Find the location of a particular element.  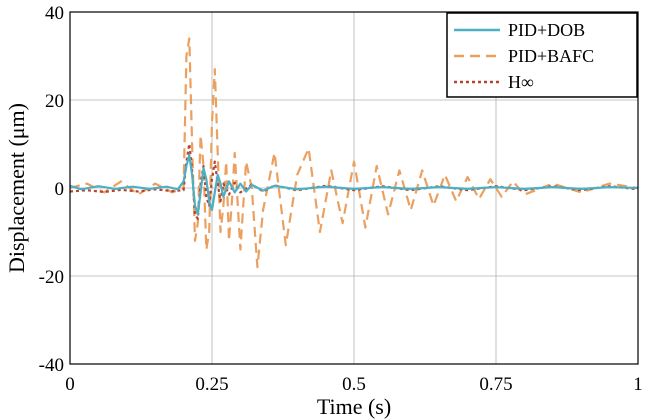

y-tick-label: -20 is located at coordinates (51, 277).